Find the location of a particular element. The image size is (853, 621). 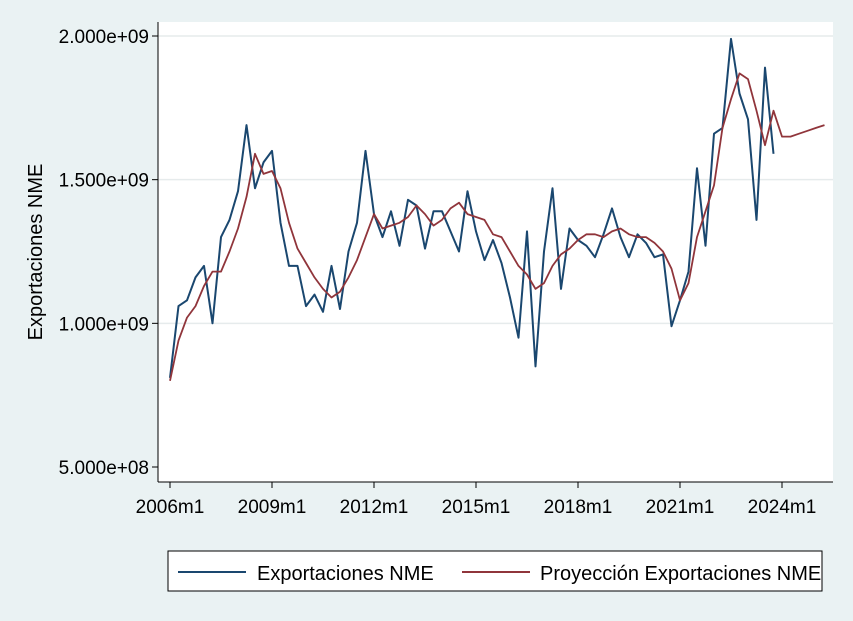

x-tick-label-2: 2012m1 is located at coordinates (374, 507).